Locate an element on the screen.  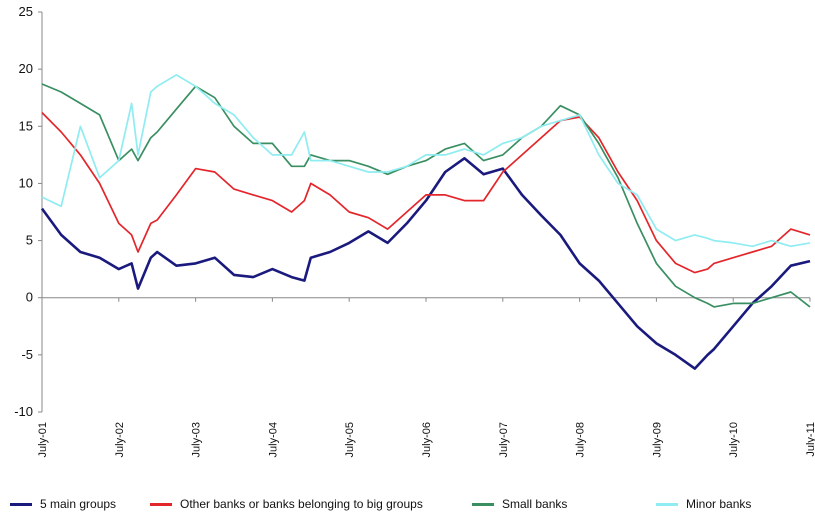
legend-item-minor-banks: Minor banks is located at coordinates (703, 504).